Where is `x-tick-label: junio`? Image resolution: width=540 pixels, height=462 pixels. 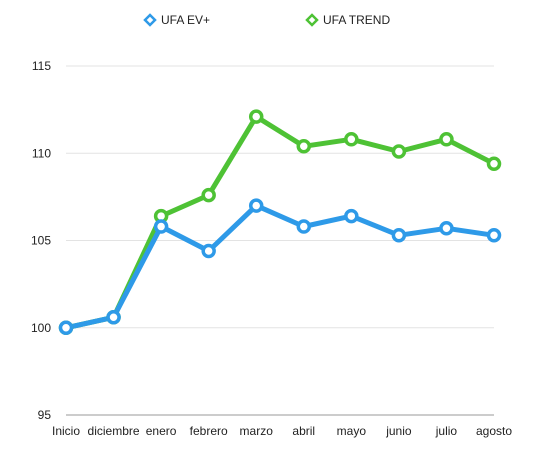
x-tick-label: junio is located at coordinates (398, 431).